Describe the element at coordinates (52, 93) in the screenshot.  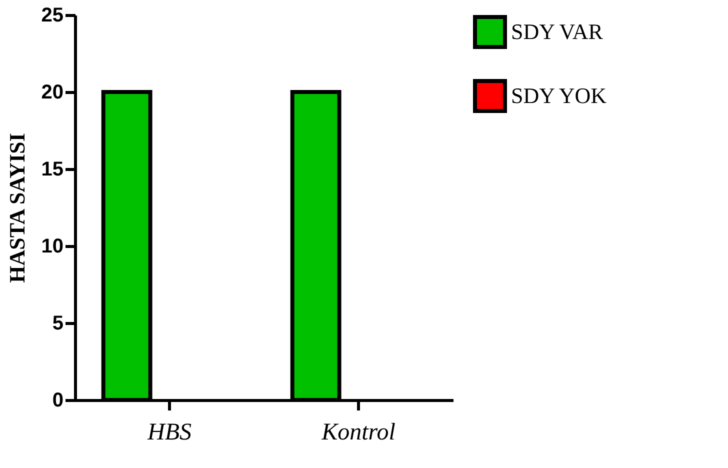
I see `y-tick-label: 20` at that location.